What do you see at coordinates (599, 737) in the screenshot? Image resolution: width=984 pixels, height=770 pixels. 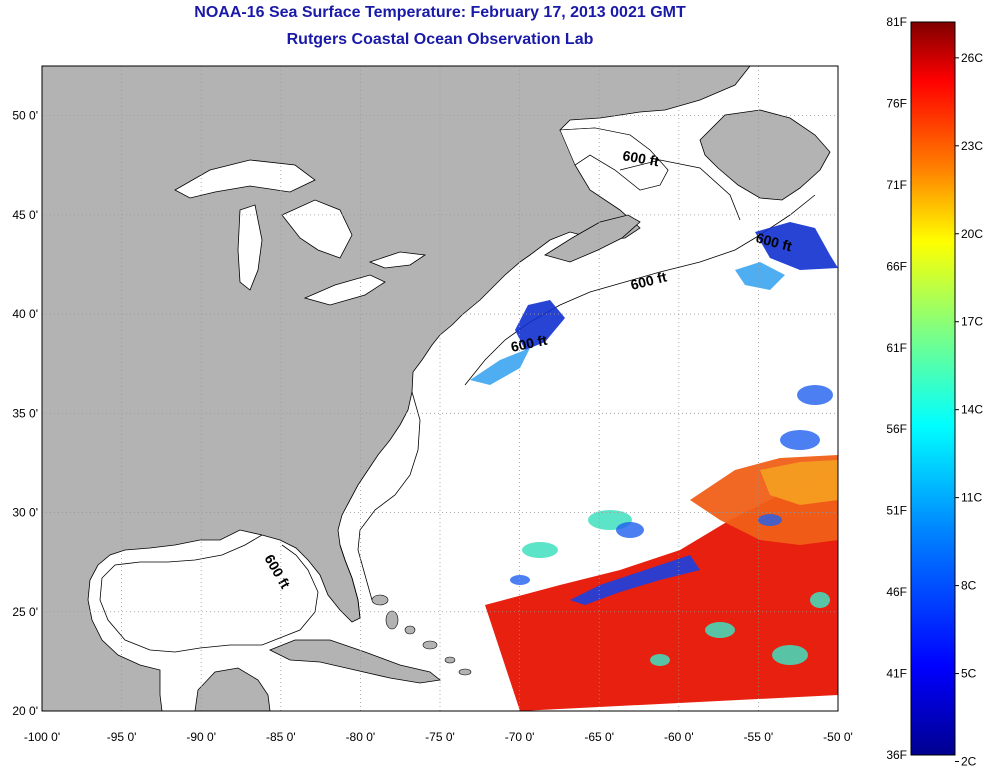 I see `lon-tick-label: -65 0'` at bounding box center [599, 737].